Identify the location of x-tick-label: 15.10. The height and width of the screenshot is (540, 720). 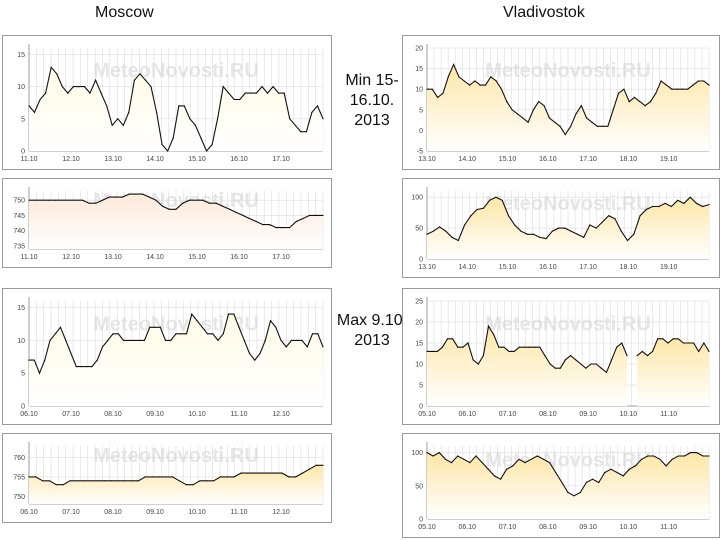
(508, 159).